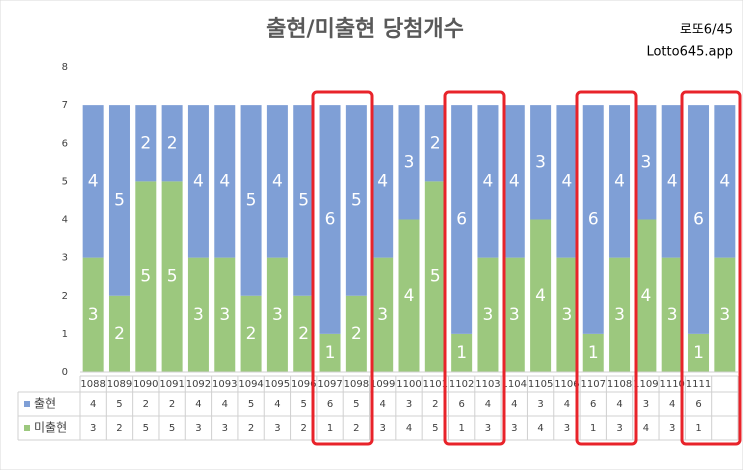 Image resolution: width=743 pixels, height=470 pixels. I want to click on annotation: 로또6/45, so click(706, 30).